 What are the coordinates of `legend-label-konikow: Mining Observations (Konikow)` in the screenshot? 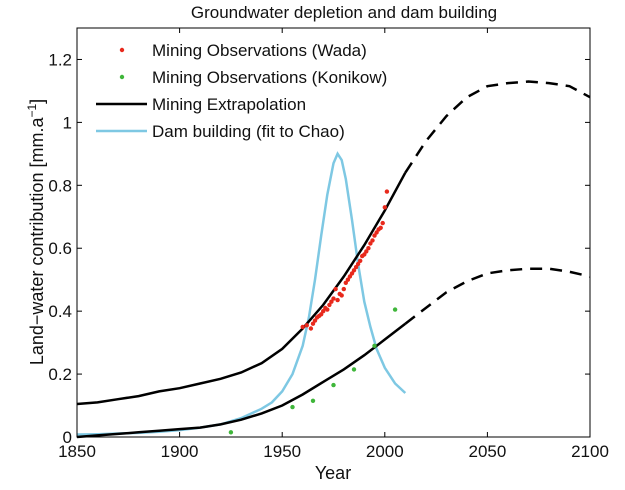 It's located at (269, 77).